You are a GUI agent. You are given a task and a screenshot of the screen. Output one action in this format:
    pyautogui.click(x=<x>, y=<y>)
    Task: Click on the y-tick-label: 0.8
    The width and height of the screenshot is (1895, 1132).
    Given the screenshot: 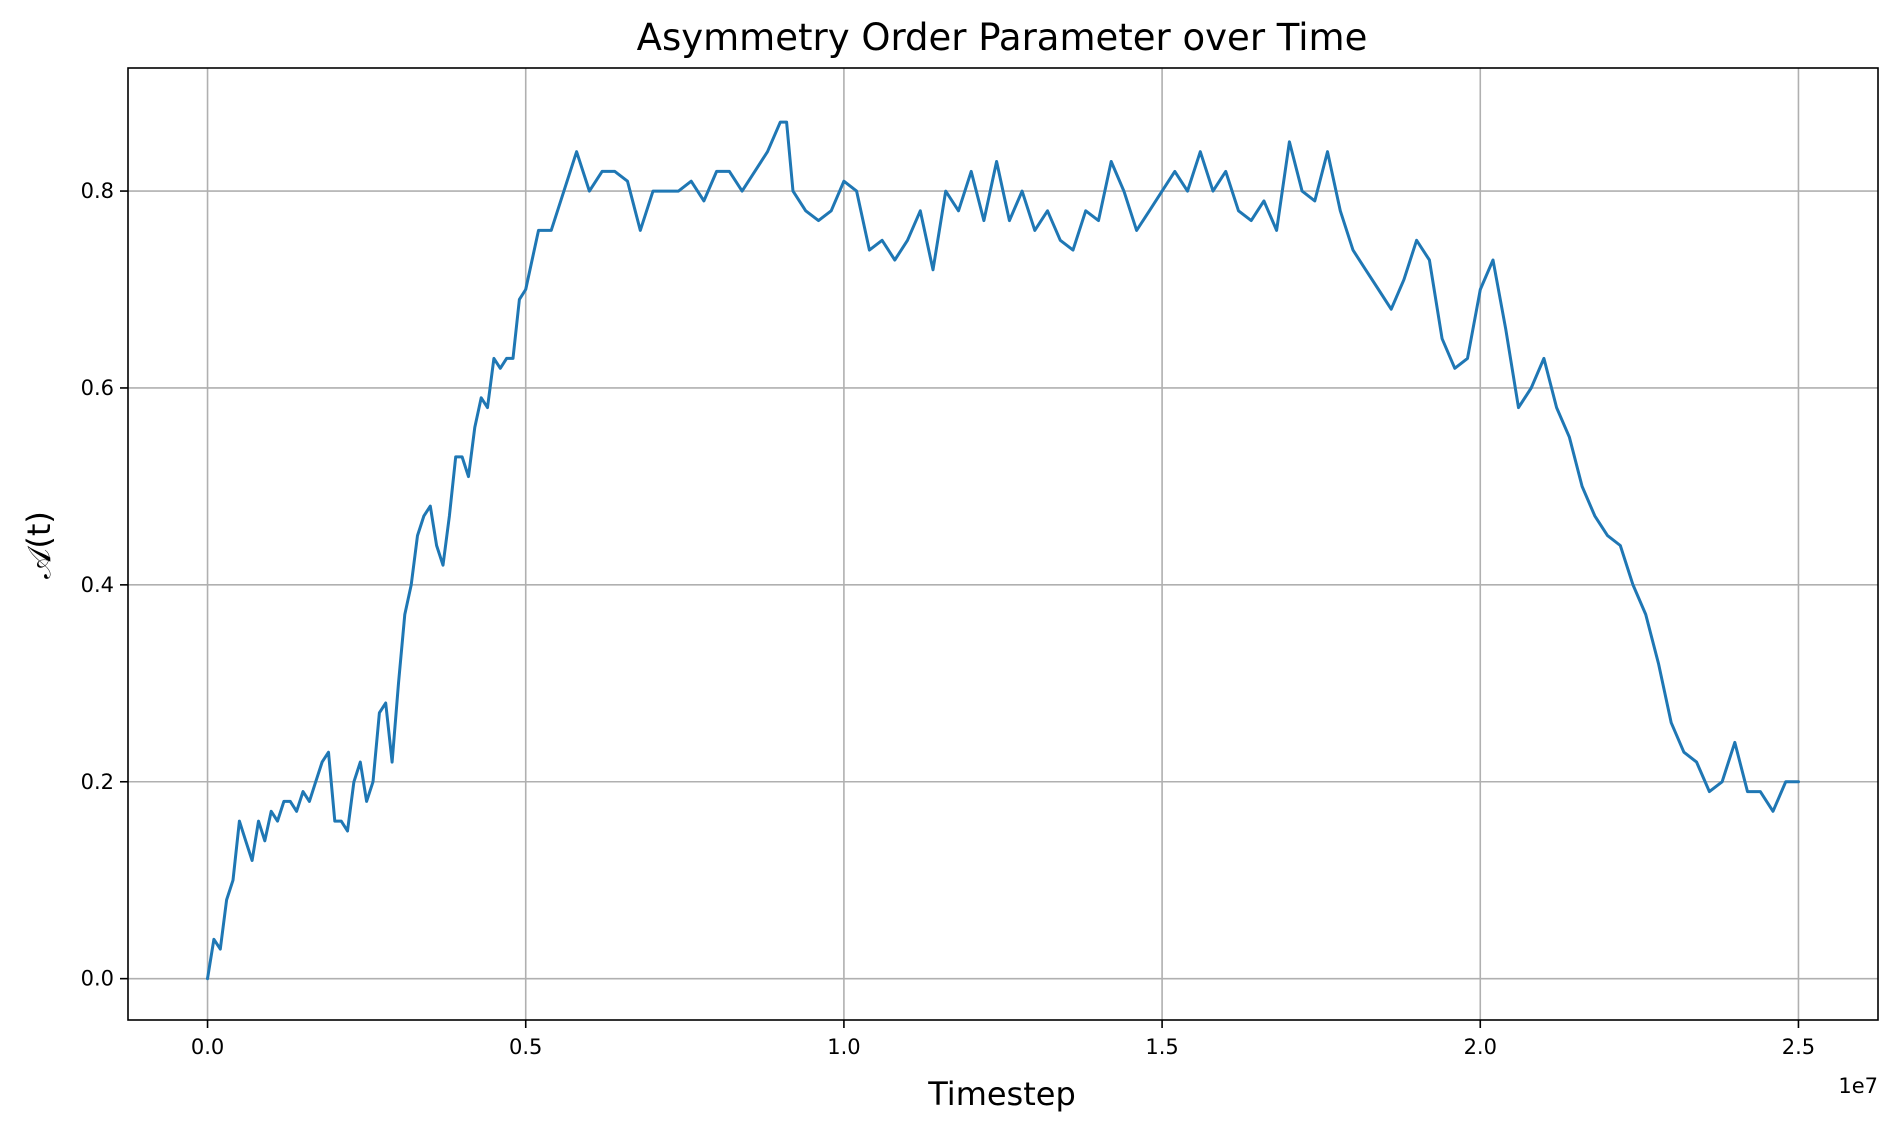 What is the action you would take?
    pyautogui.click(x=97, y=191)
    